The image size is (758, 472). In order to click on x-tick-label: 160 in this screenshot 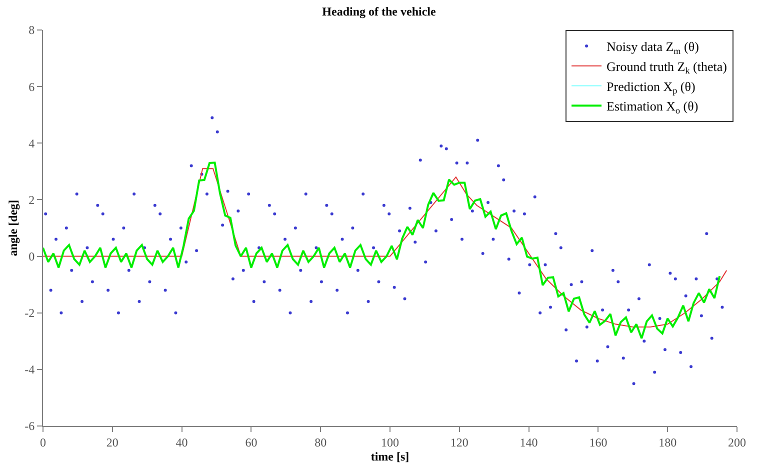, I will do `click(598, 442)`.